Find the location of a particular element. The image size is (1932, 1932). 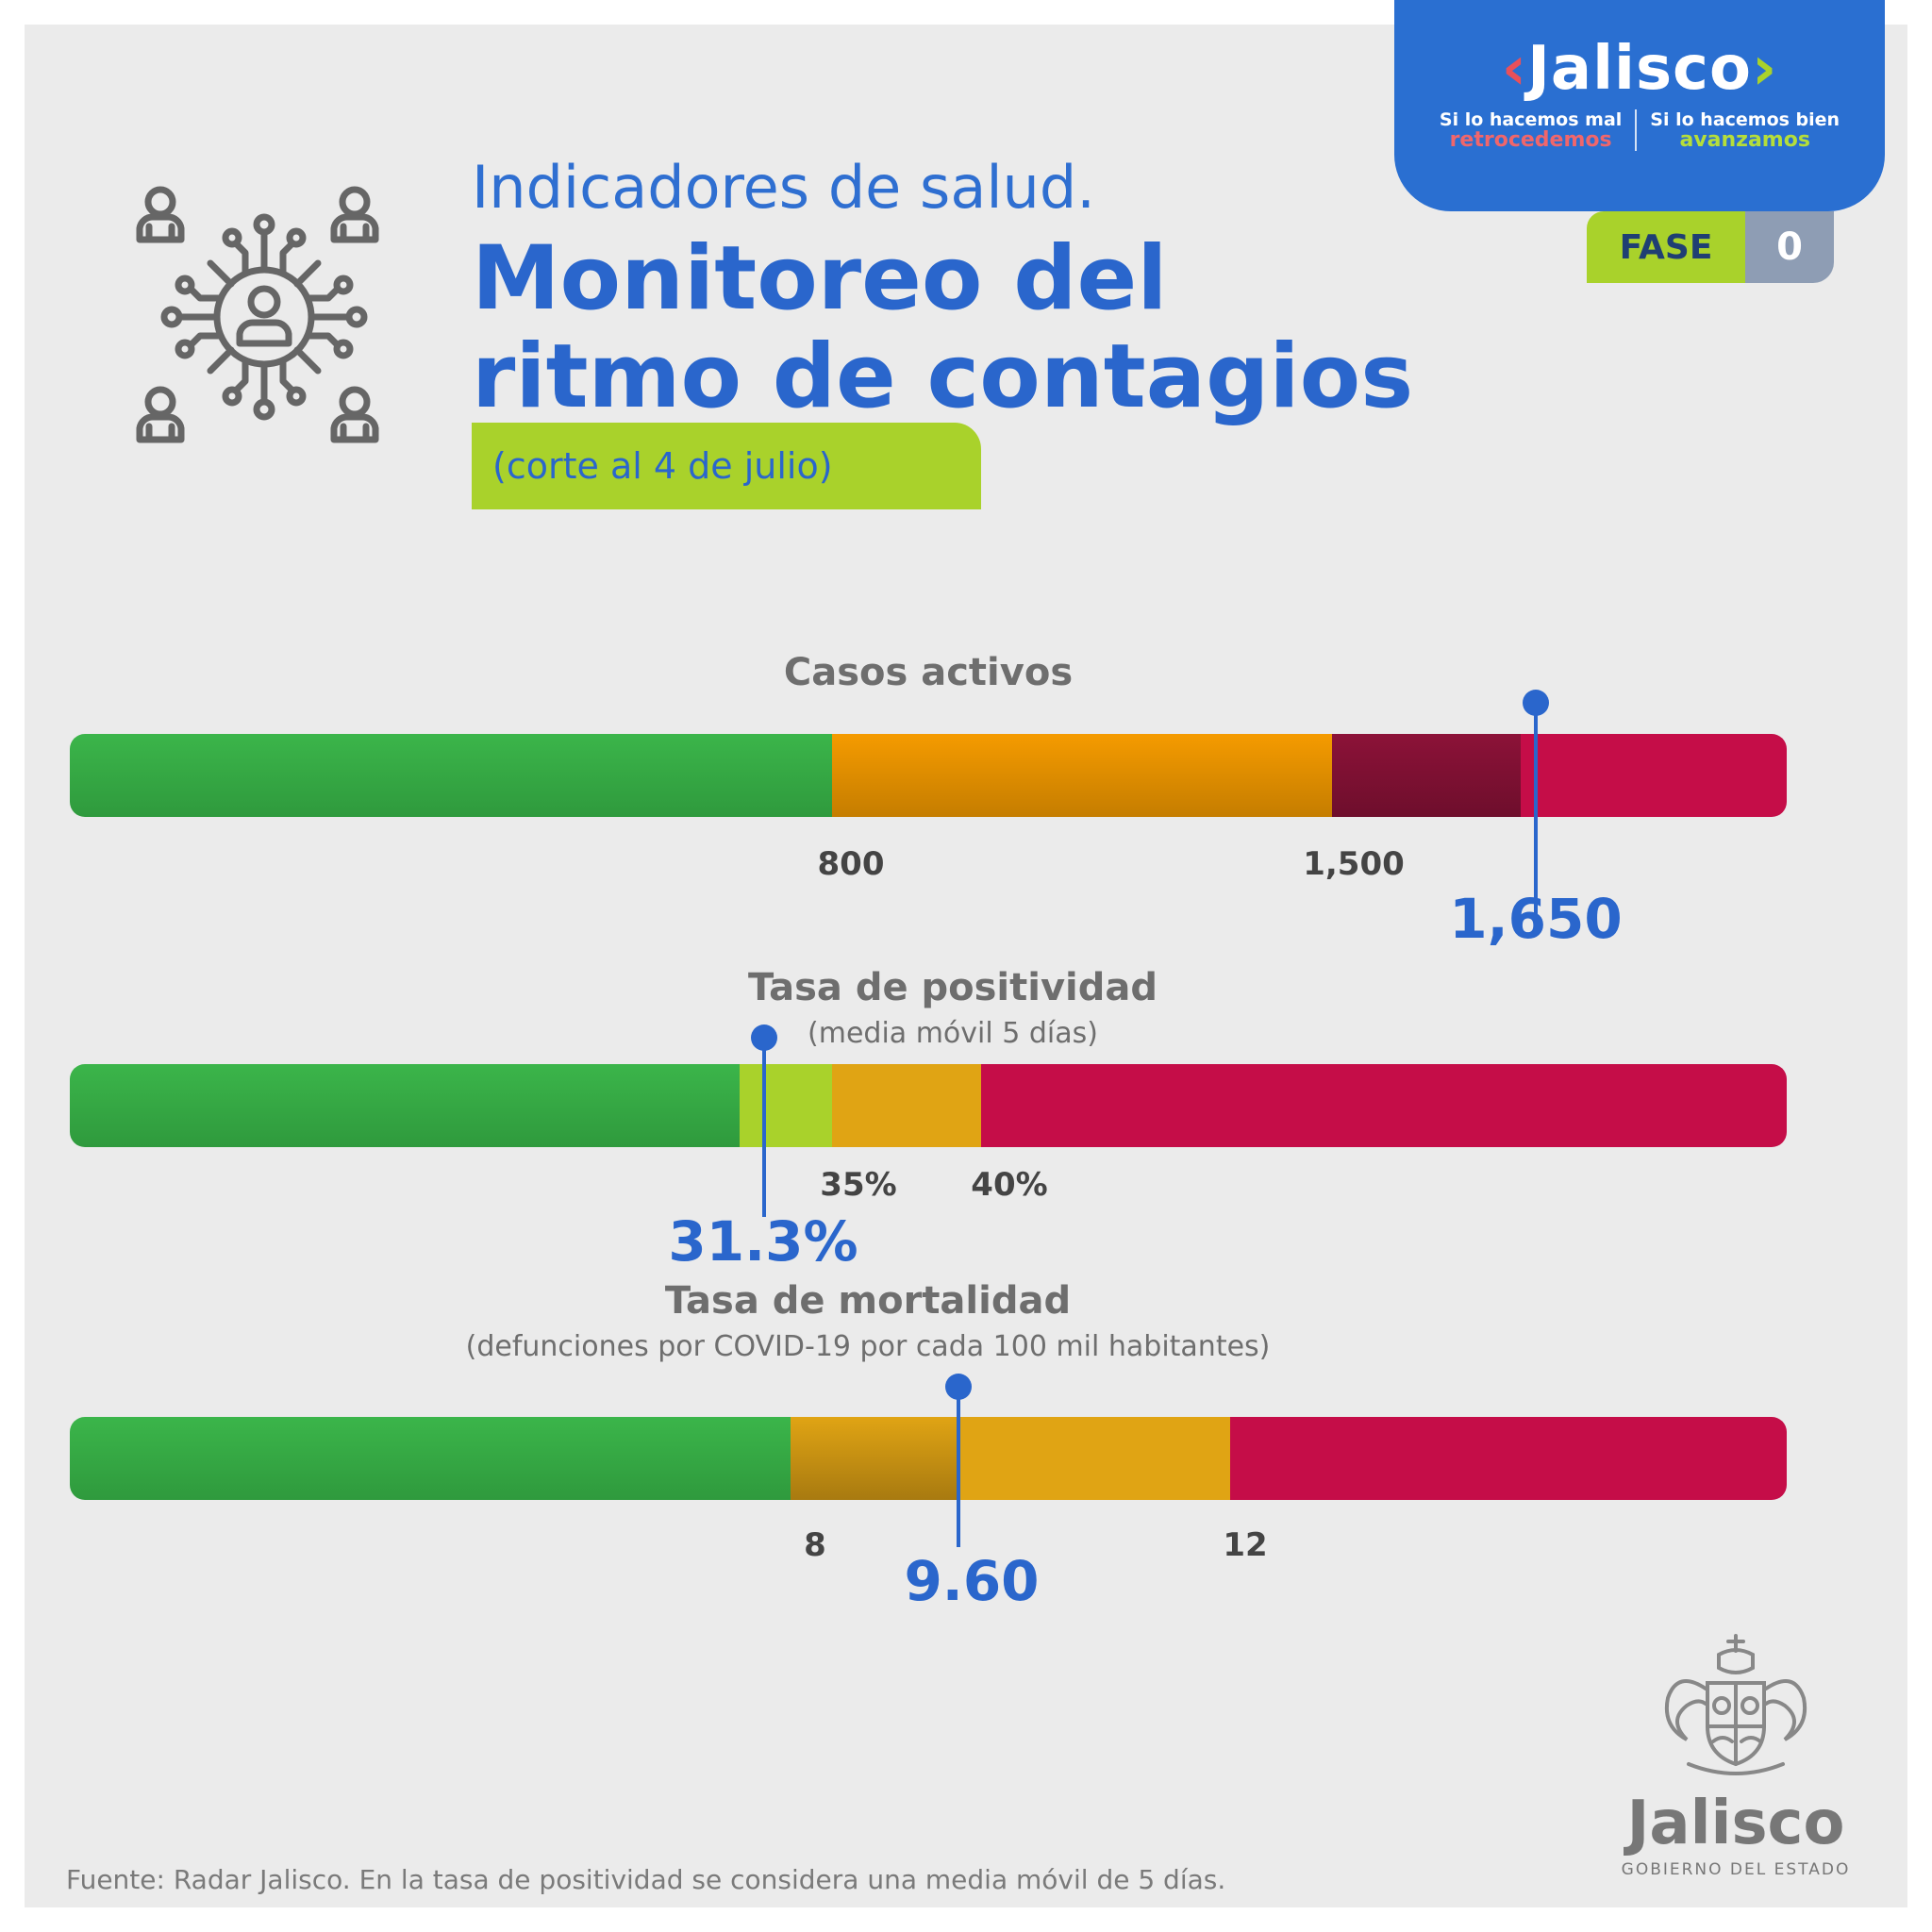

tasa-positividad-bar is located at coordinates (929, 1106).